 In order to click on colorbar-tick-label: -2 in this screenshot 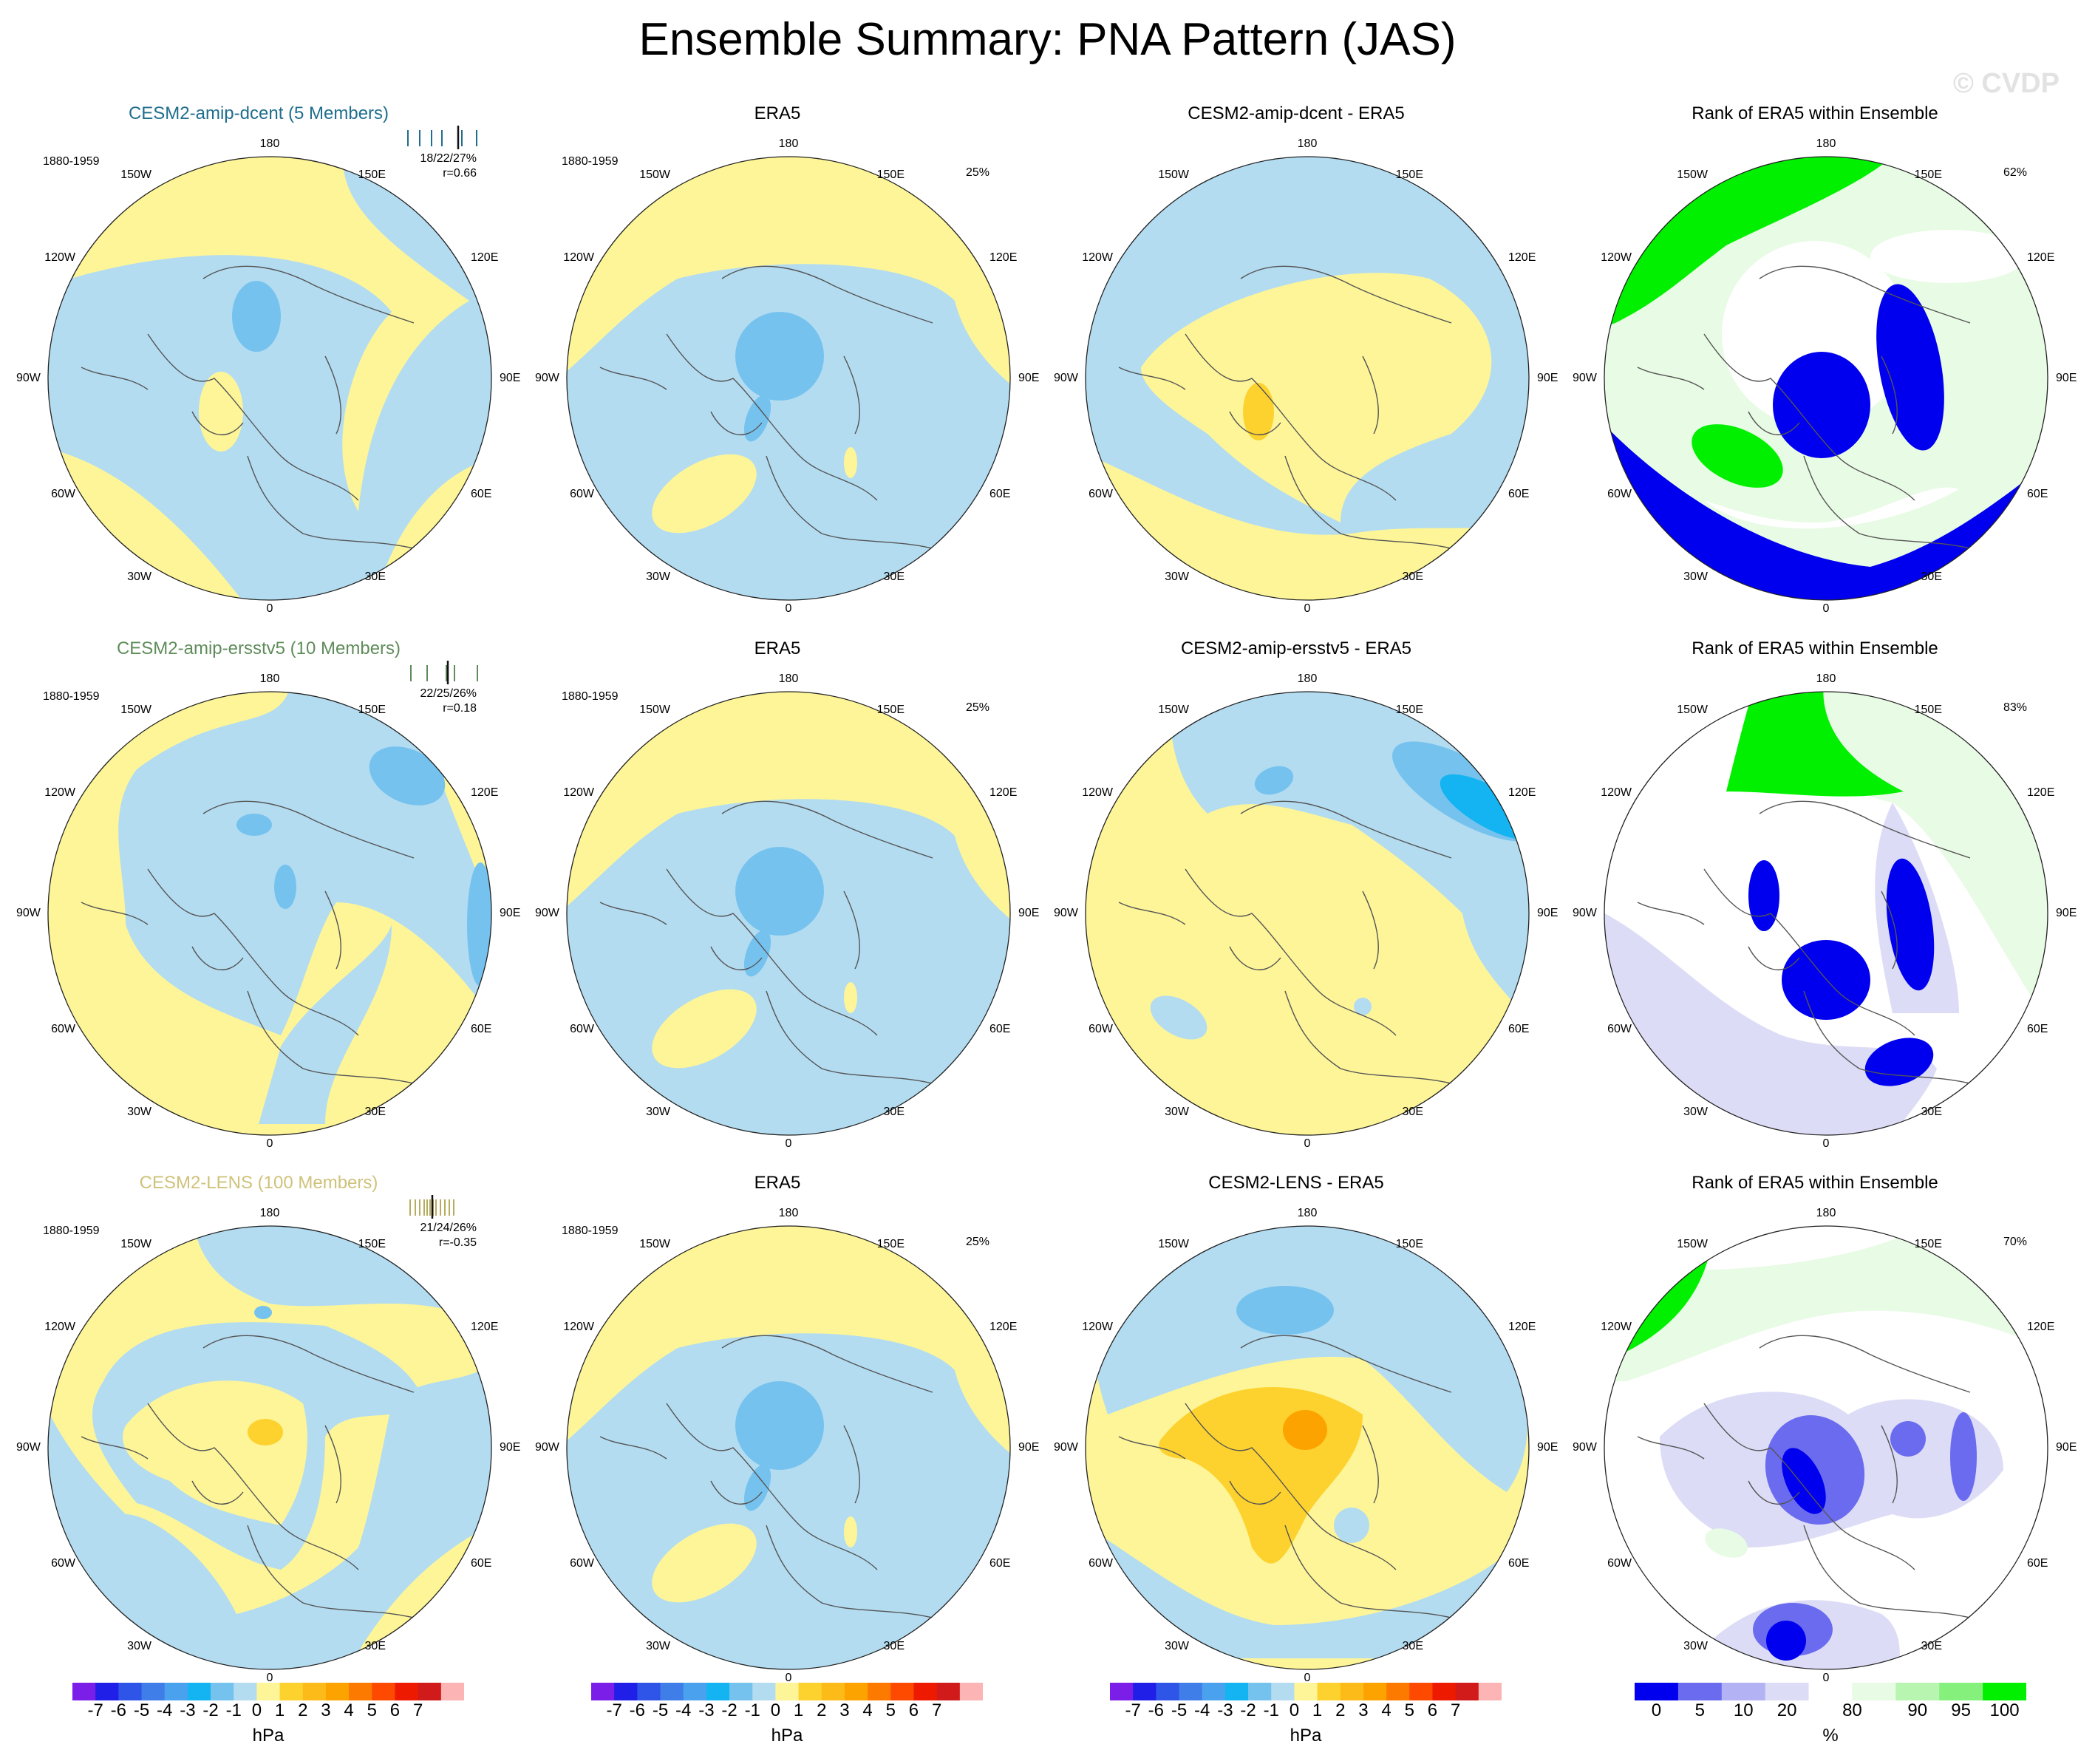, I will do `click(1248, 1710)`.